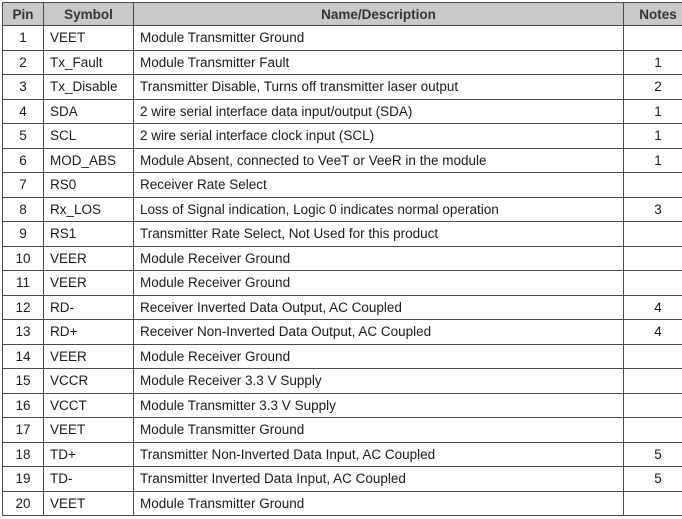  I want to click on pin-cell: 1, so click(23, 38).